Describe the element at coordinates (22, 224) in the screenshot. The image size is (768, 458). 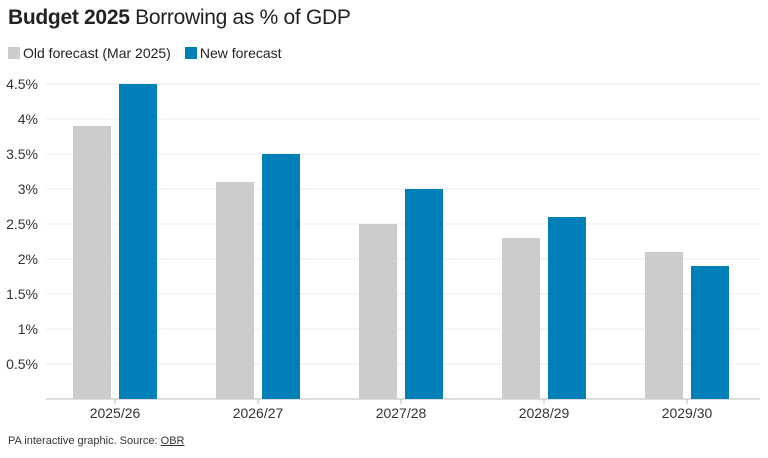
I see `y-tick-label: 2.5%` at that location.